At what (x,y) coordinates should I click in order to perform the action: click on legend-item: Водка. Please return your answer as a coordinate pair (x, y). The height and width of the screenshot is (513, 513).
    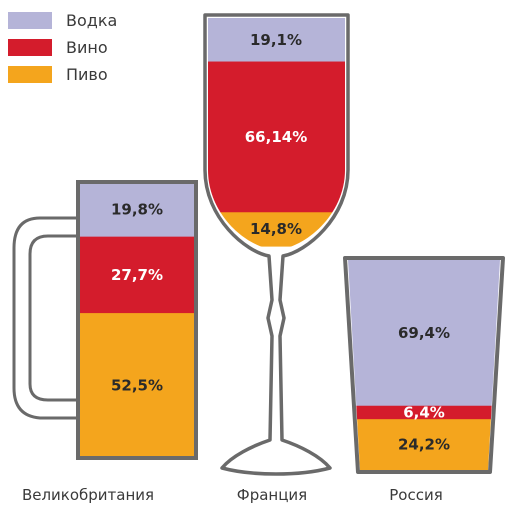
    Looking at the image, I should click on (62, 20).